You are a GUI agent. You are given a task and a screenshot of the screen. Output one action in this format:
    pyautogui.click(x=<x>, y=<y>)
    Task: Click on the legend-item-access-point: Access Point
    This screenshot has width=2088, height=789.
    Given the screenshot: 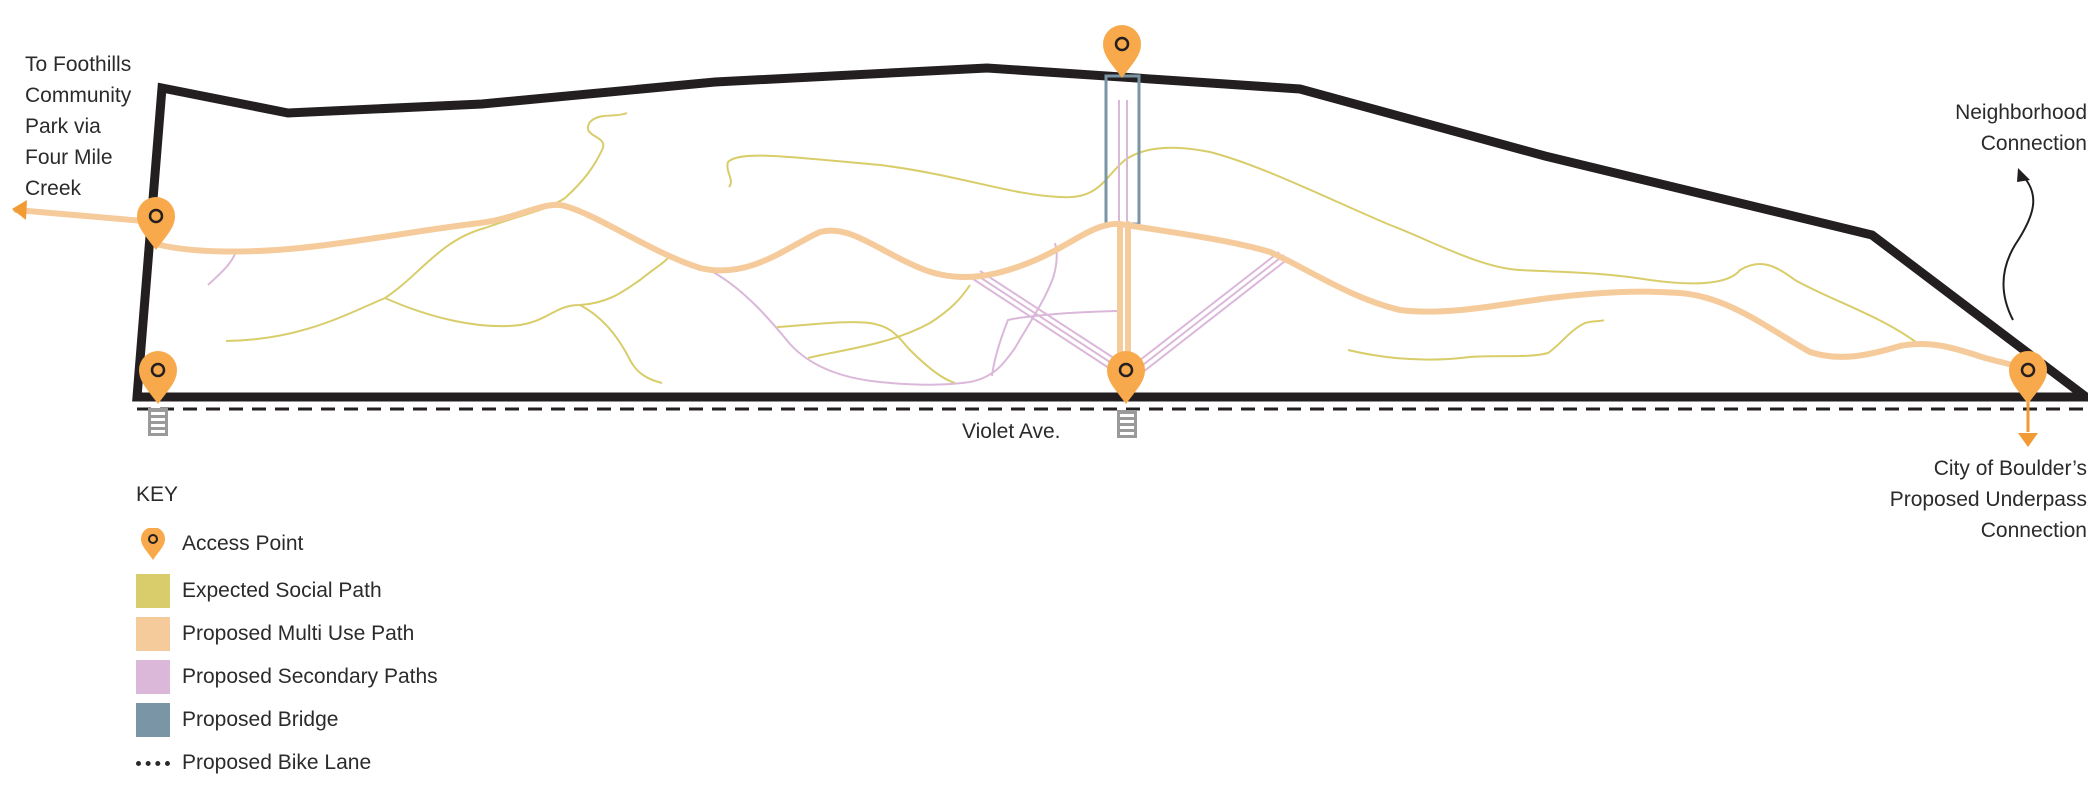 What is the action you would take?
    pyautogui.click(x=219, y=544)
    